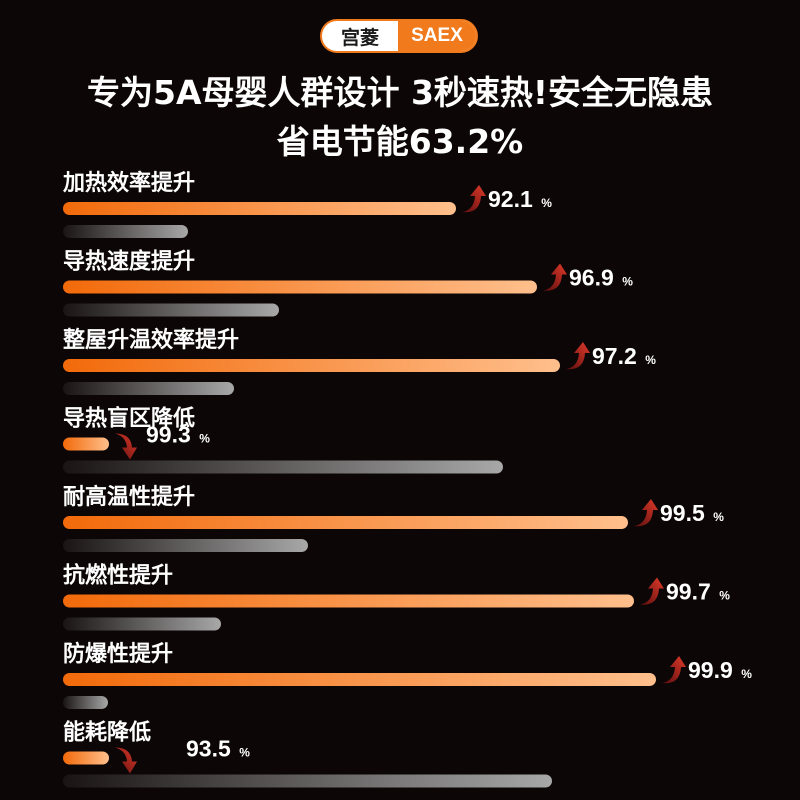 Image resolution: width=800 pixels, height=800 pixels. Describe the element at coordinates (688, 592) in the screenshot. I see `value-label: 99.7` at that location.